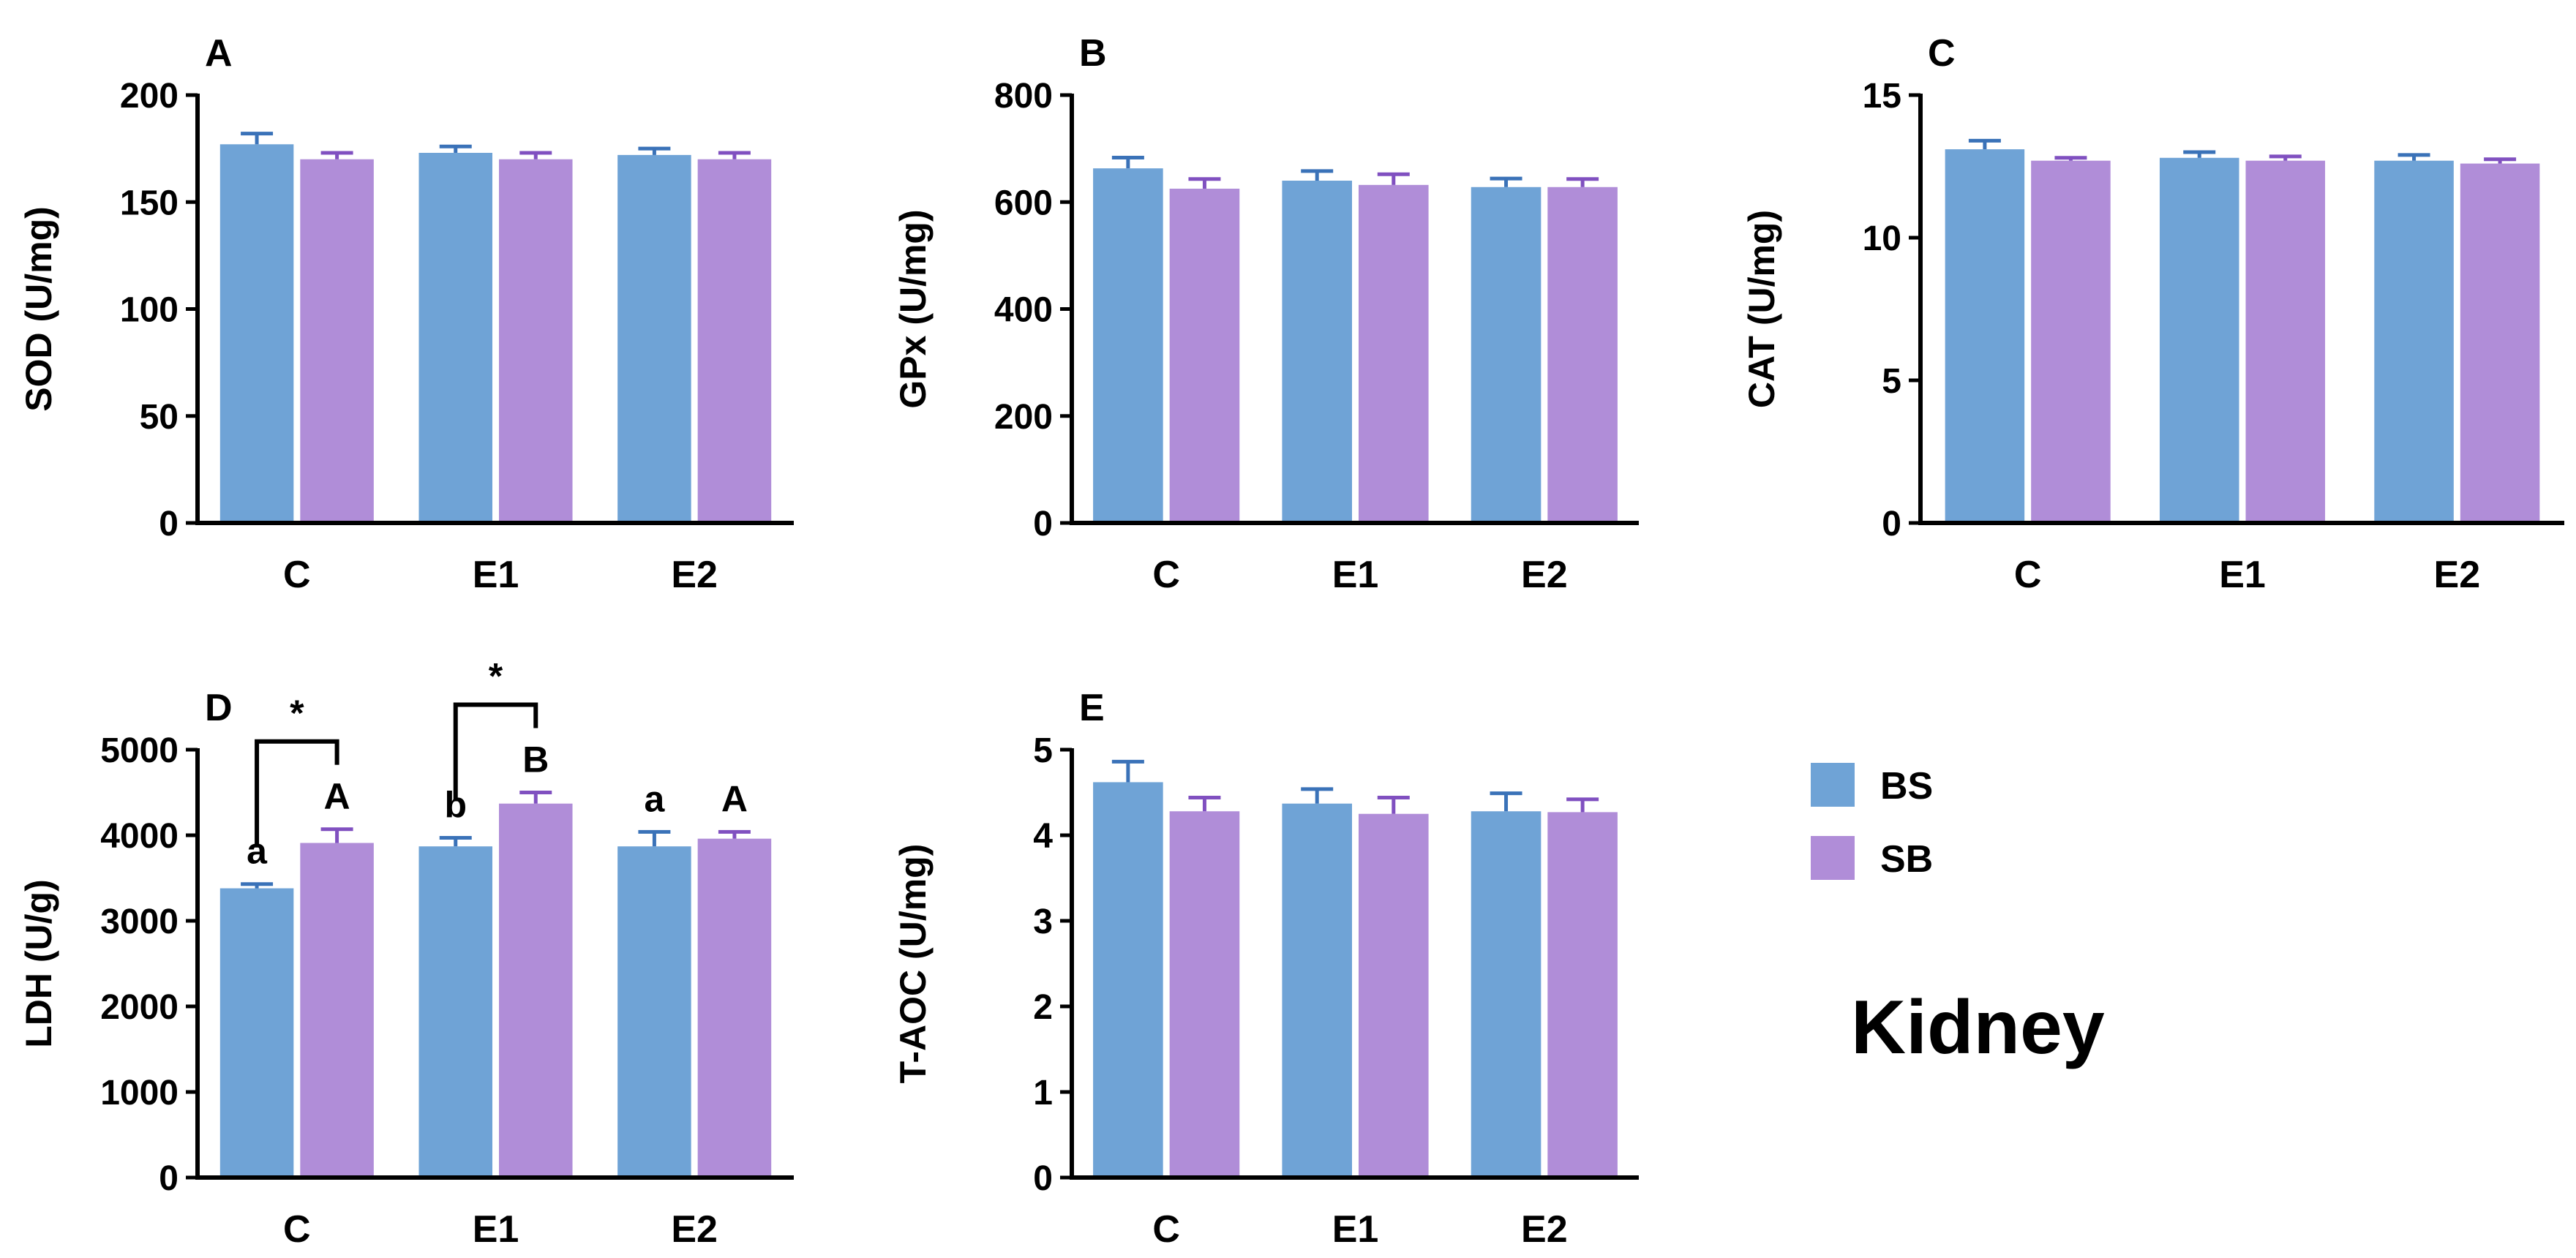  Describe the element at coordinates (2152, 314) in the screenshot. I see `chart-panel-c: C CAT (U/mg) 0 5 10 15 C E1 E2` at that location.